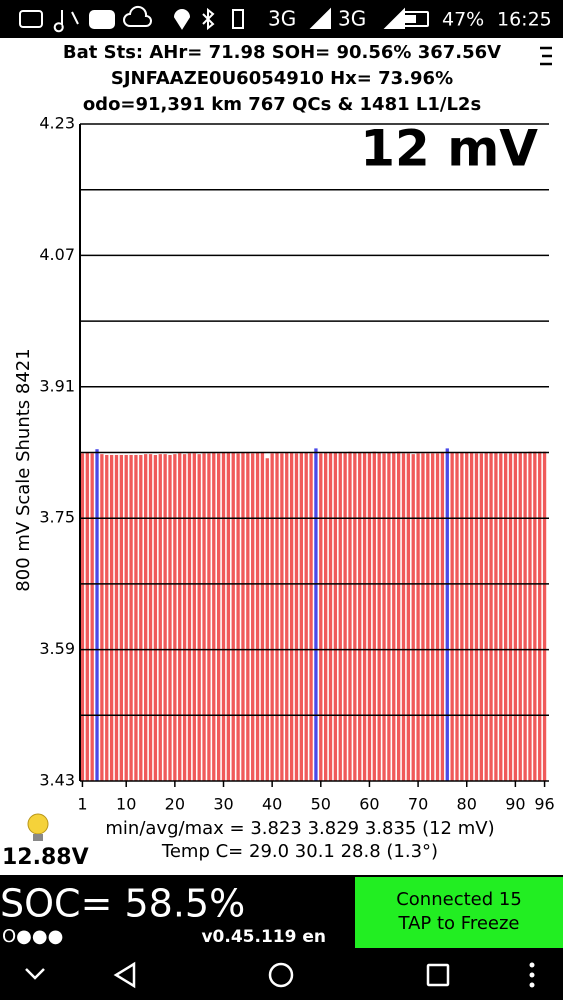 The image size is (563, 1000). I want to click on x-tick-label: 20, so click(175, 804).